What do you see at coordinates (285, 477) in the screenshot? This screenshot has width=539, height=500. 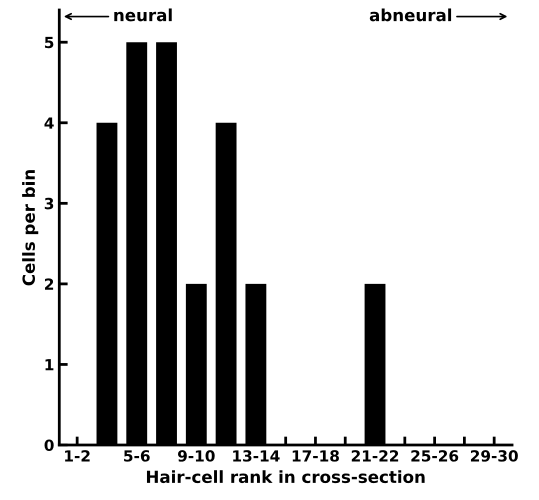 I see `x-axis-title: Hair-cell rank in cross-section` at bounding box center [285, 477].